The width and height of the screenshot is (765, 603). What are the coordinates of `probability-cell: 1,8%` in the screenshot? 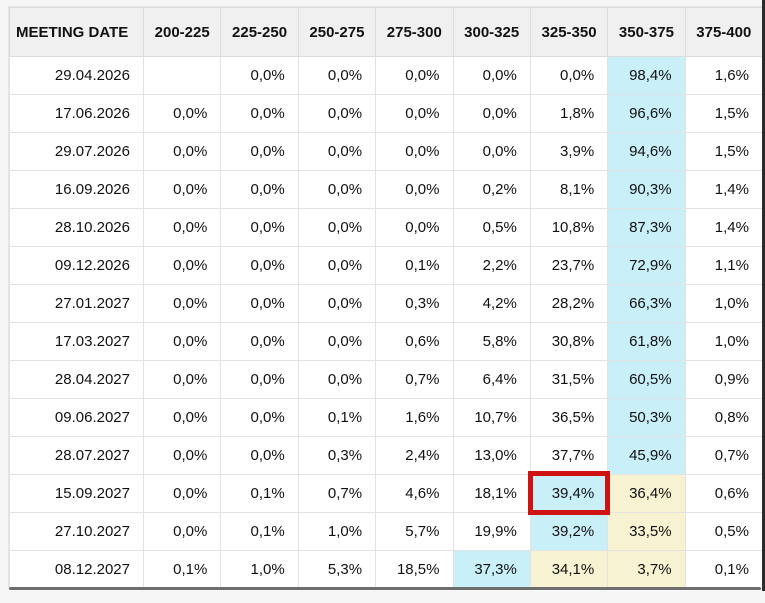 It's located at (569, 113).